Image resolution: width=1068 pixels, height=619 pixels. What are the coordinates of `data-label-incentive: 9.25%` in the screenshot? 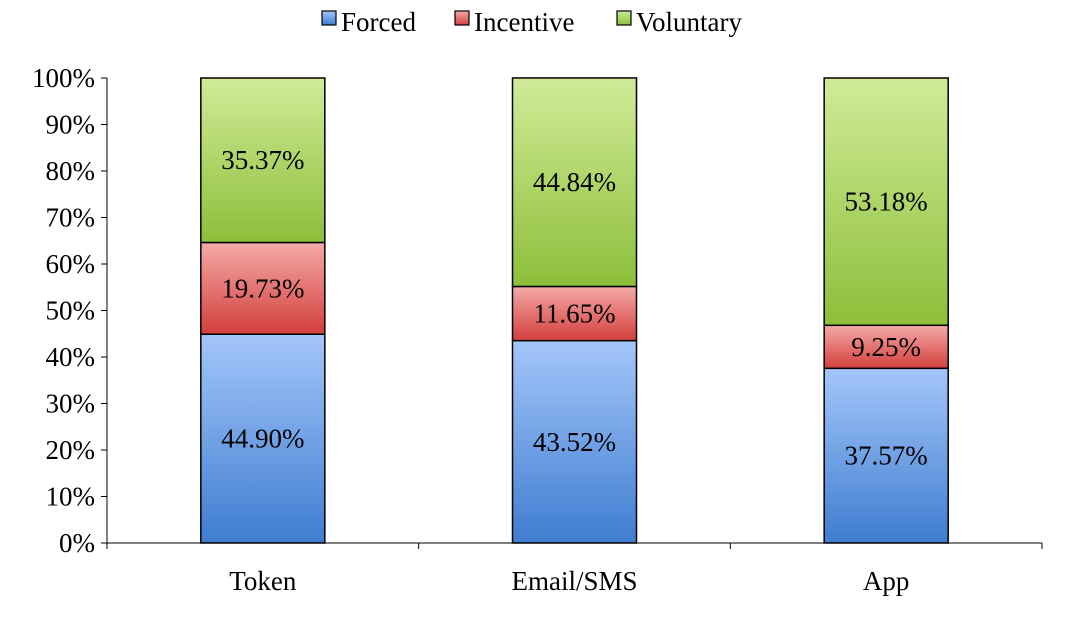 It's located at (886, 347).